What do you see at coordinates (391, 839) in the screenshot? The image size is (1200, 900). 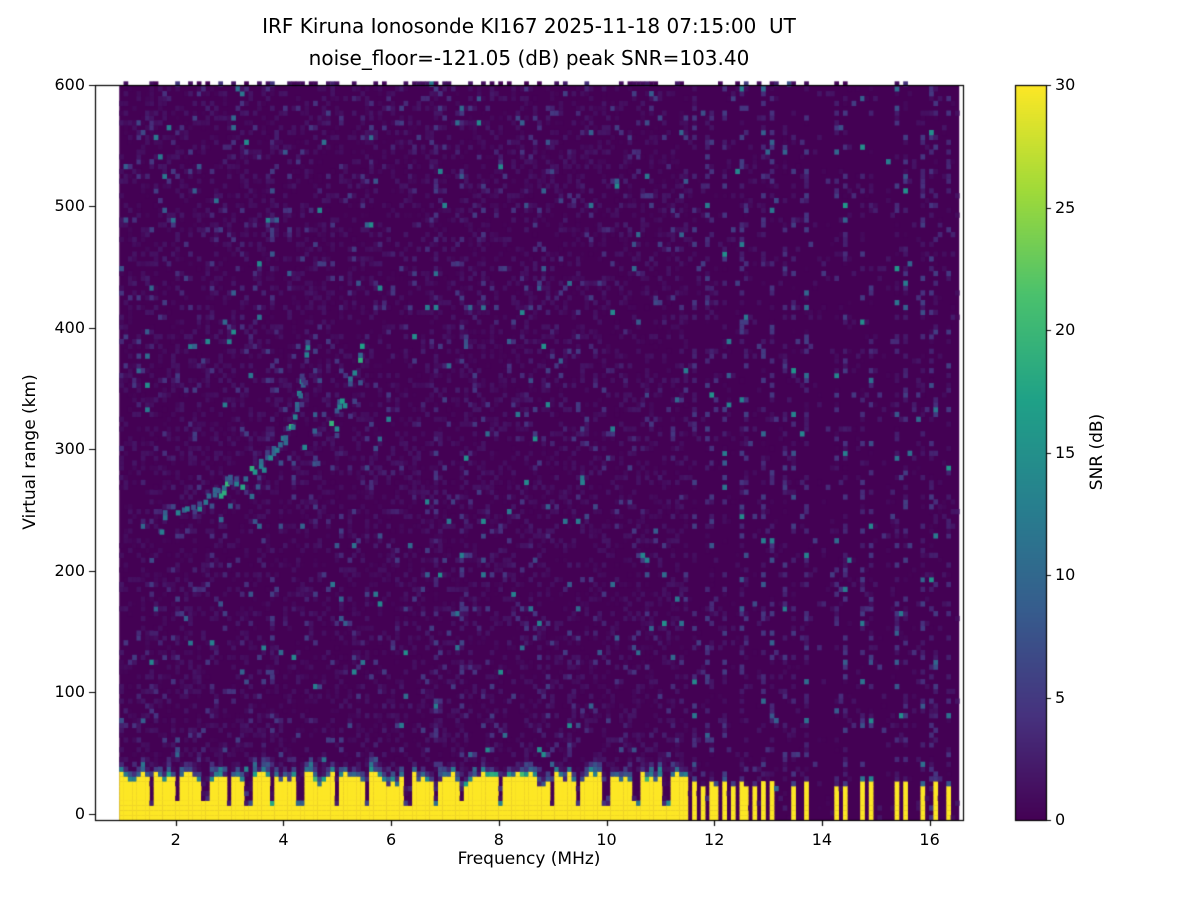 I see `x-tick-label: 6` at bounding box center [391, 839].